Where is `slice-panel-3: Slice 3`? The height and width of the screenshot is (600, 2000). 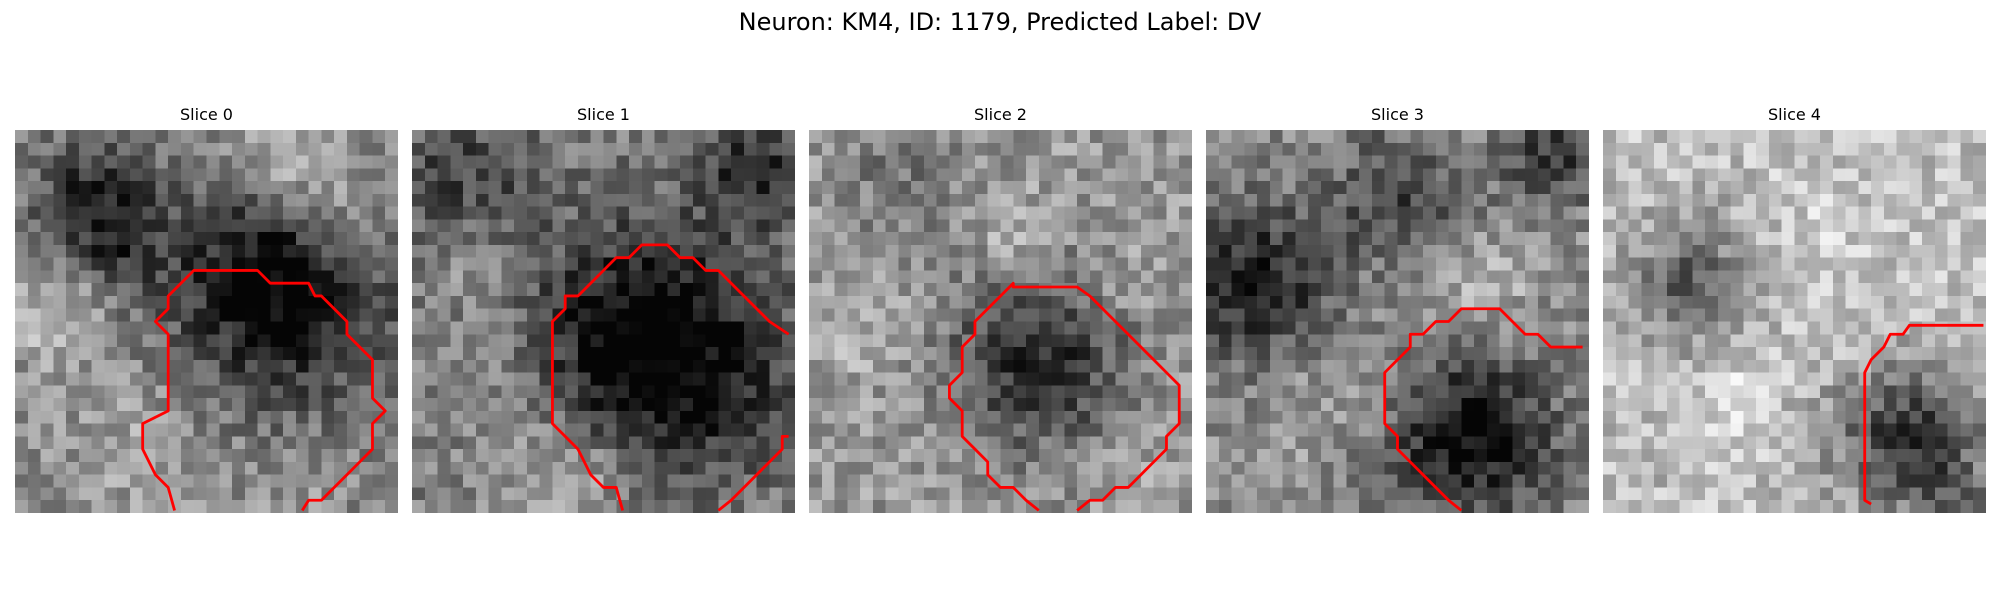
slice-panel-3: Slice 3 is located at coordinates (1397, 309).